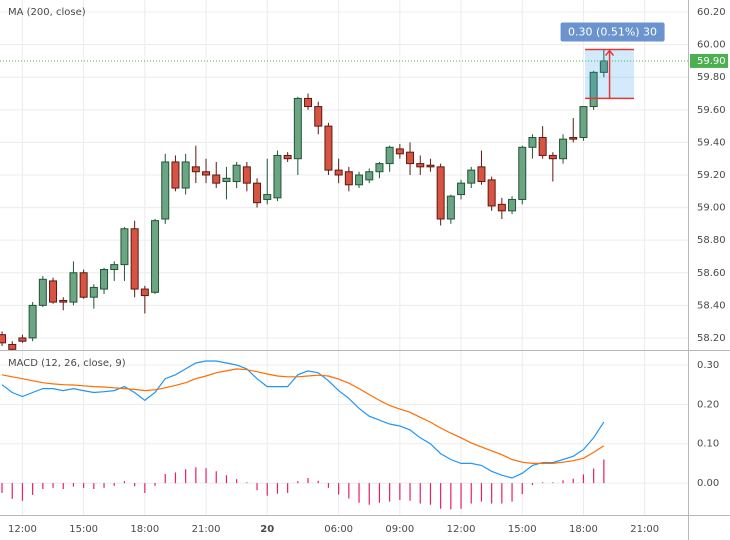 The image size is (730, 540). Describe the element at coordinates (708, 404) in the screenshot. I see `y-tick-label: 0.20` at that location.